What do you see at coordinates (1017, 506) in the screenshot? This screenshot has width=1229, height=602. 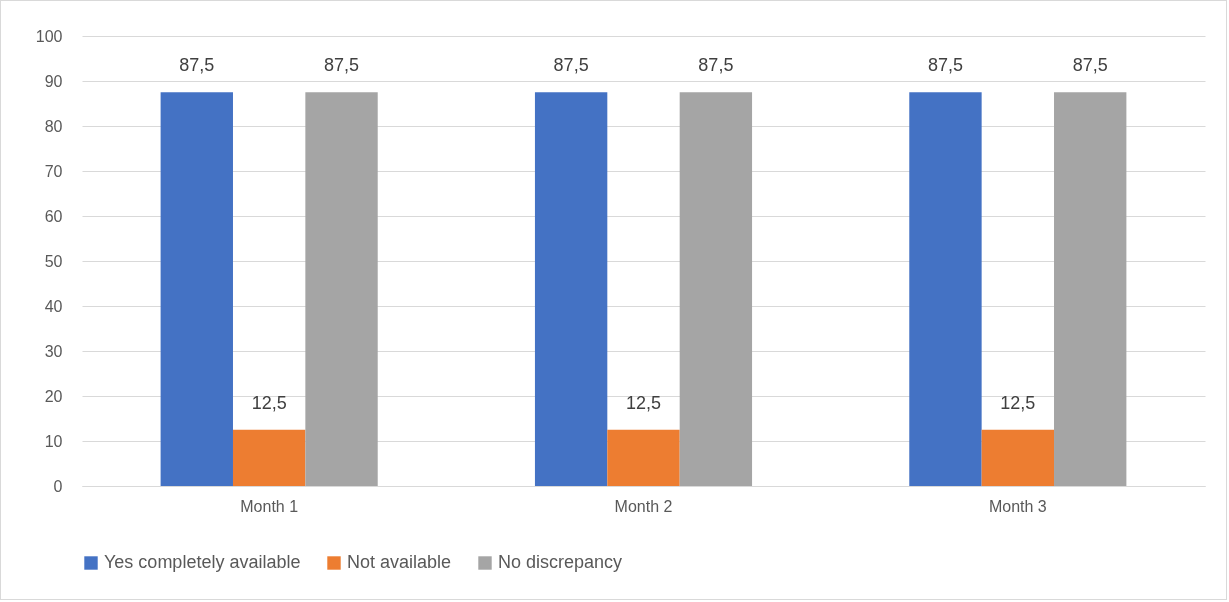 I see `x-tick-label: Month 3` at bounding box center [1017, 506].